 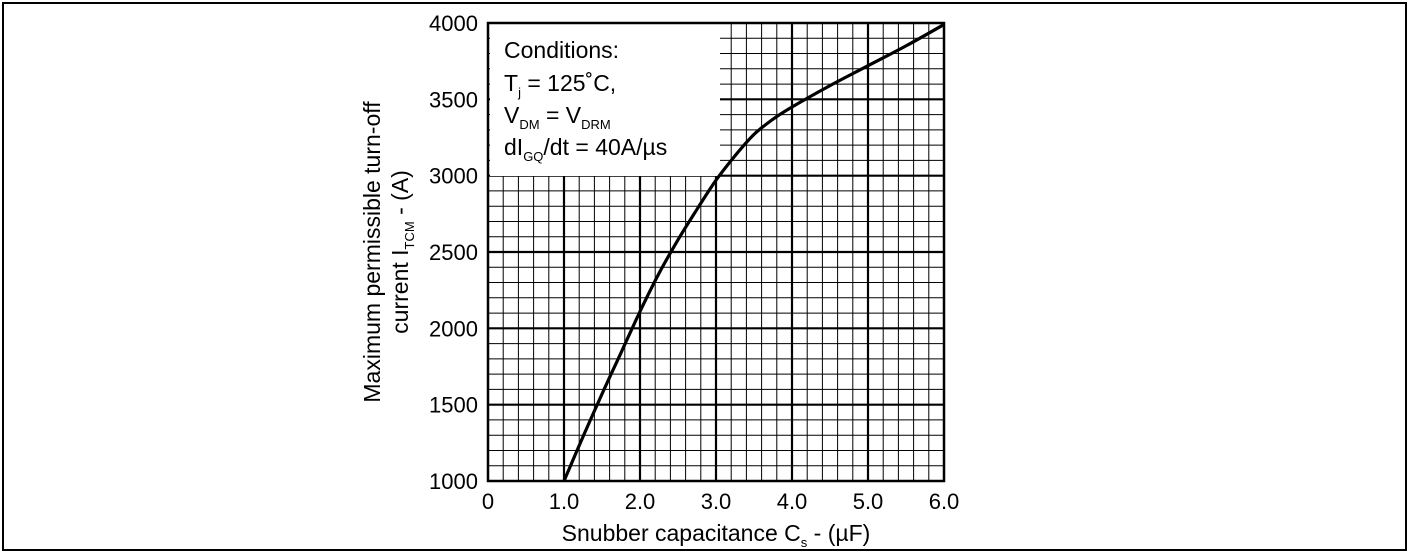 I want to click on condition-digq: dIGQ/dt = 40A/µs, so click(x=585, y=149).